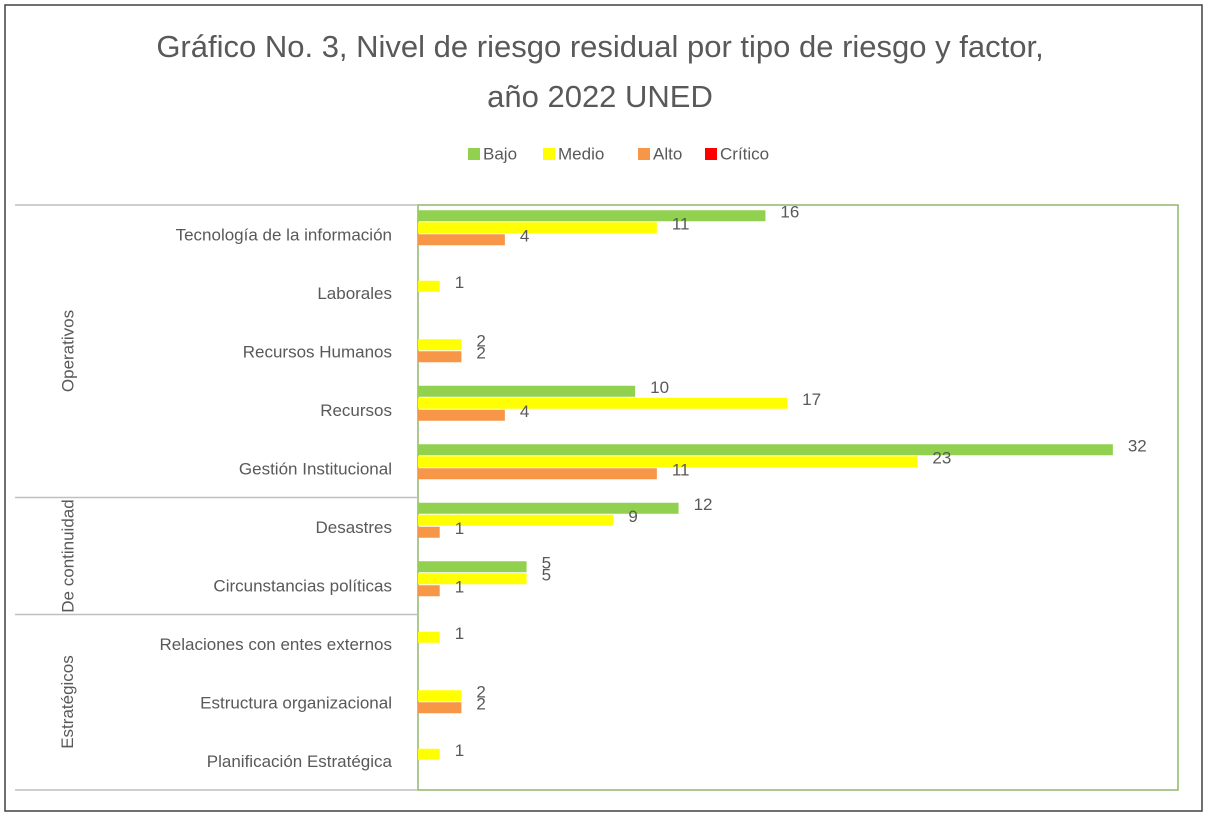 The width and height of the screenshot is (1207, 817). What do you see at coordinates (302, 586) in the screenshot?
I see `y-tick-label: Circunstancias políticas` at bounding box center [302, 586].